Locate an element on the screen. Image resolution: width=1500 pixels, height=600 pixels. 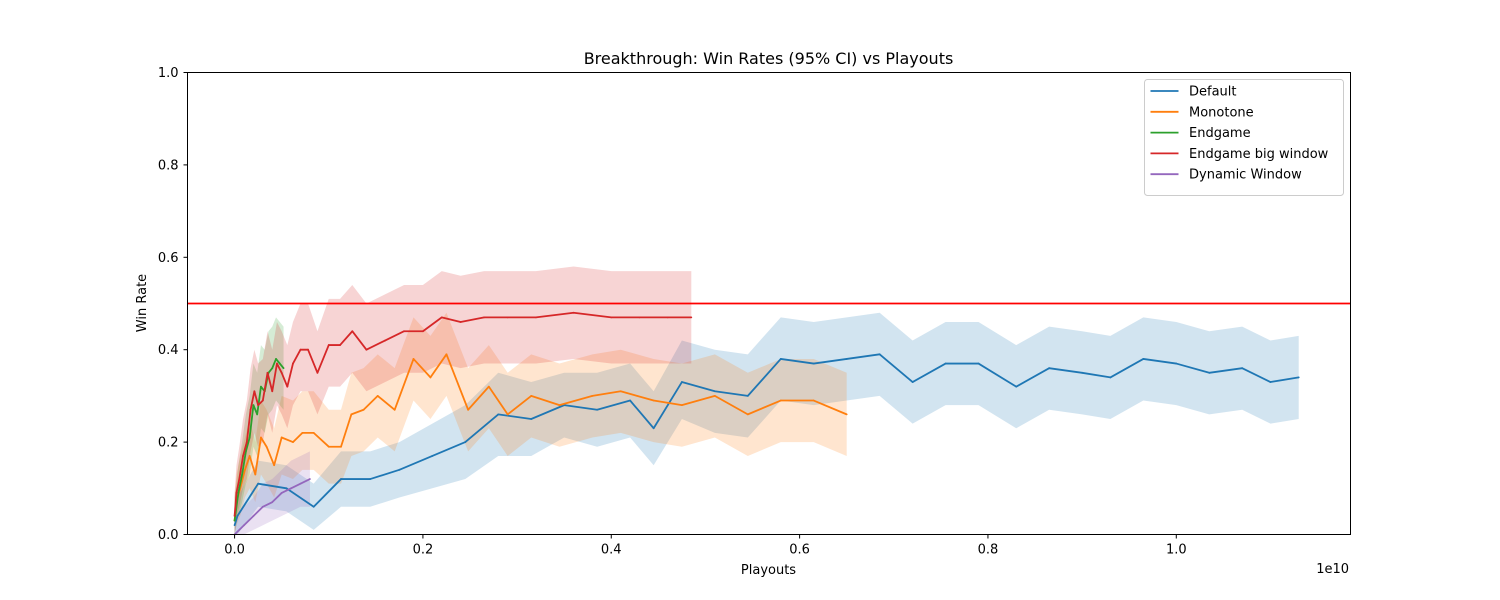
x-tick-label: 0.2 is located at coordinates (423, 550).